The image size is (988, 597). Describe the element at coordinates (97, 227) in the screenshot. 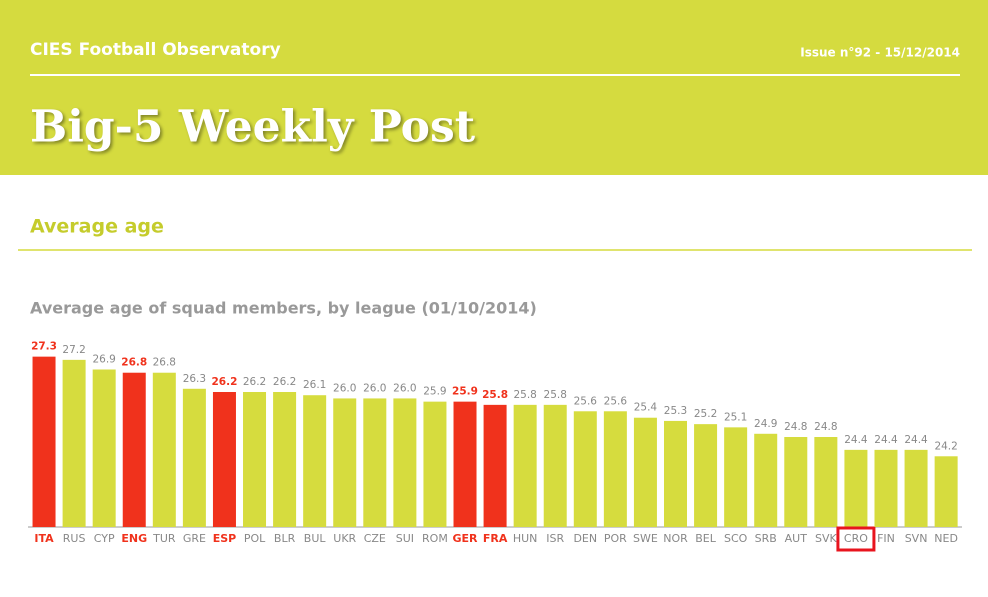

I see `section-title: Average age` at that location.